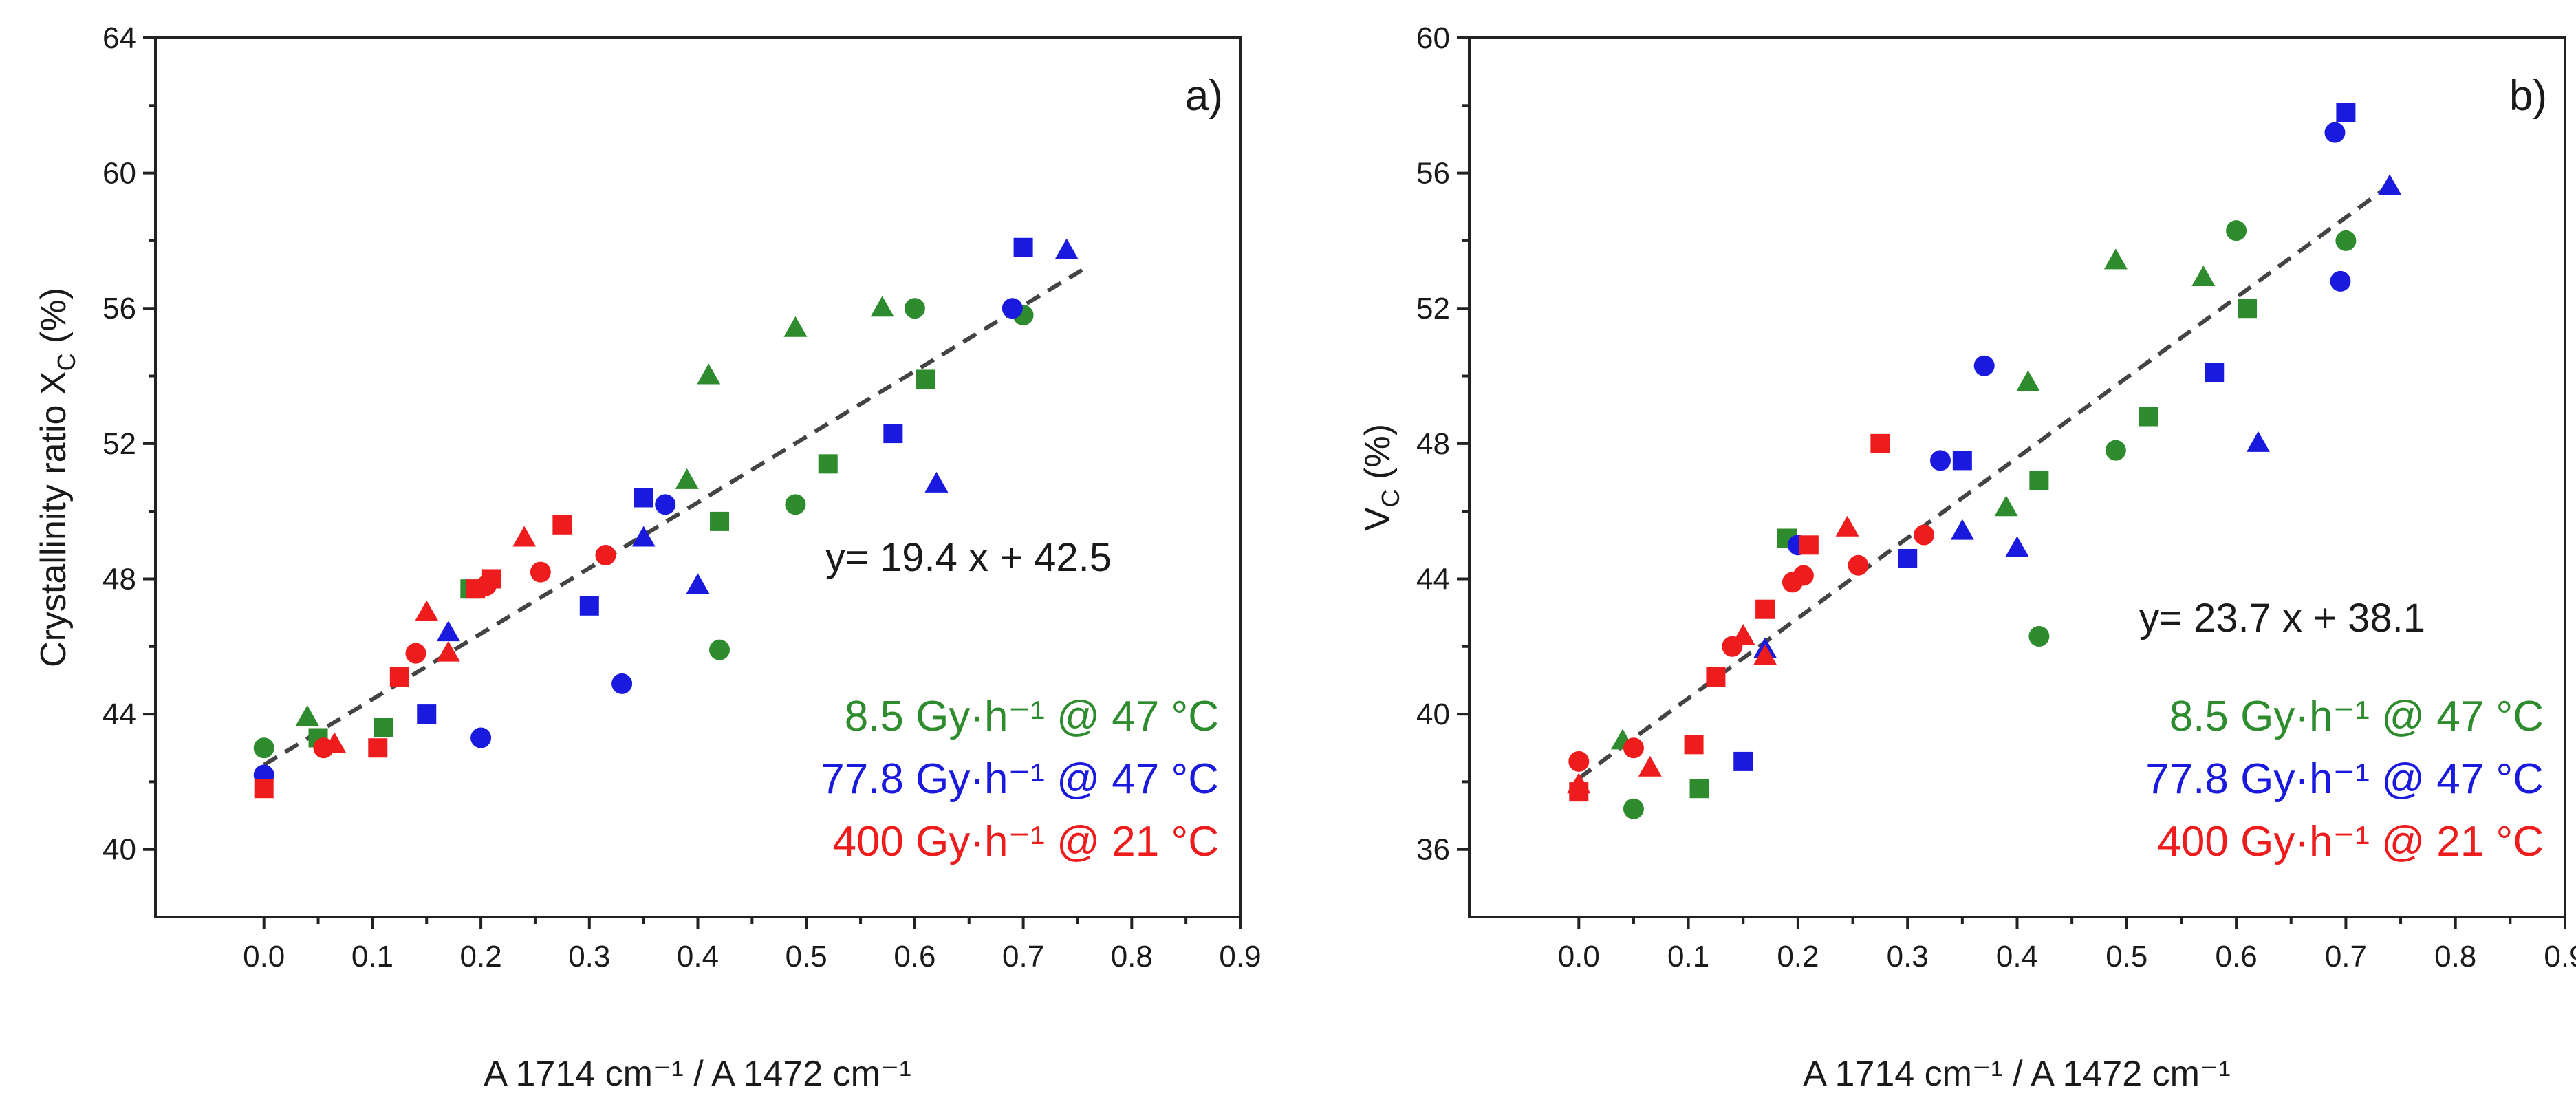 Image resolution: width=2576 pixels, height=1100 pixels. What do you see at coordinates (2455, 956) in the screenshot?
I see `x-tick-label: 0.8` at bounding box center [2455, 956].